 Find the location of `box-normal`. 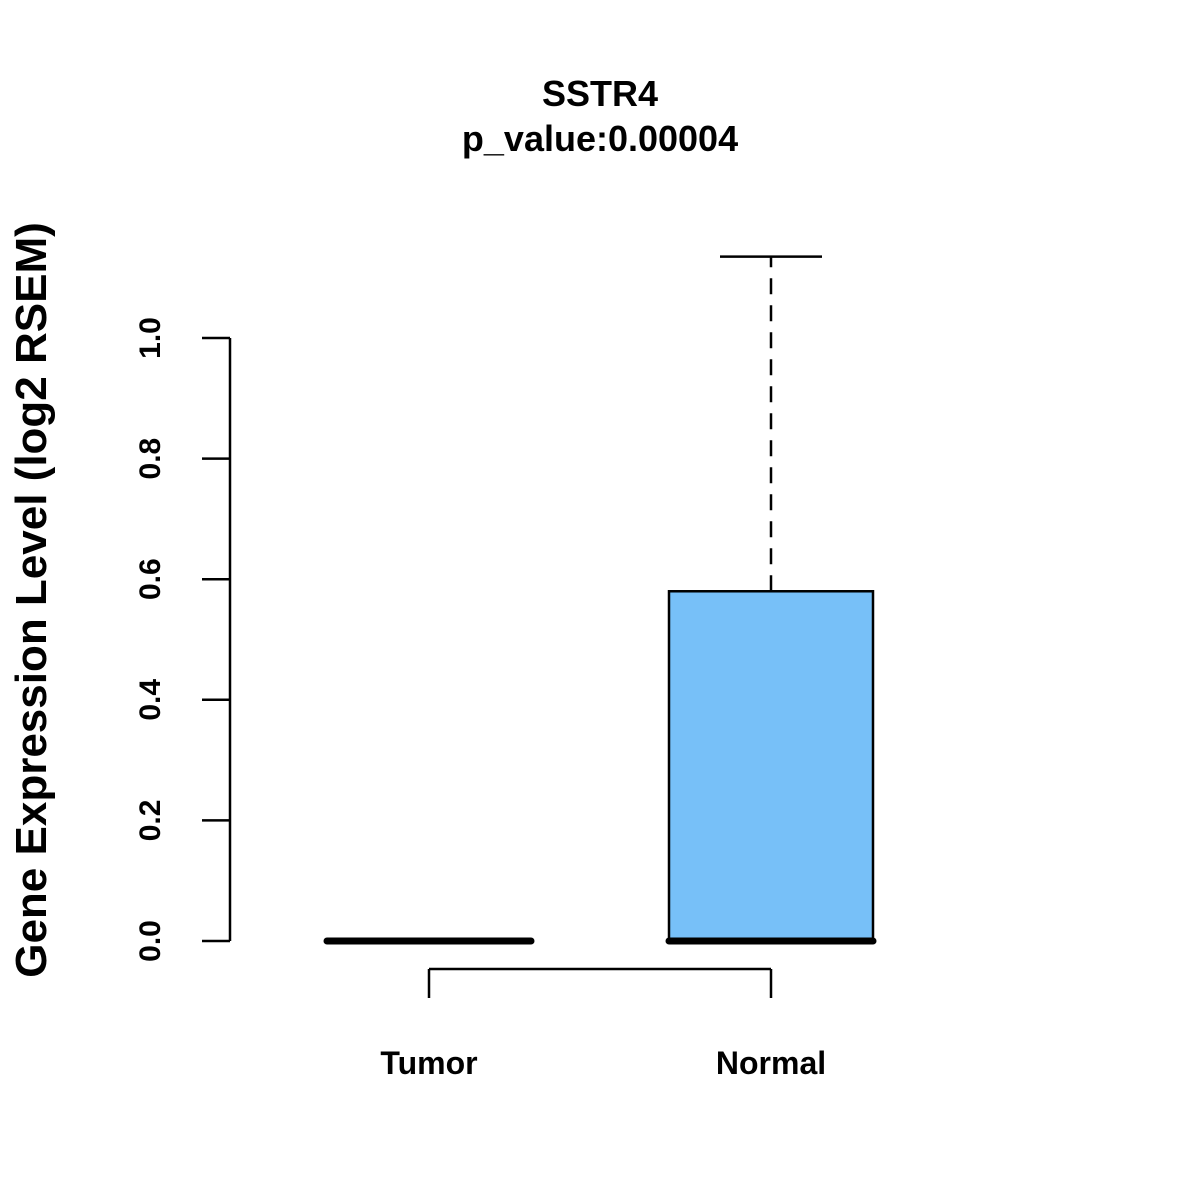

box-normal is located at coordinates (771, 766).